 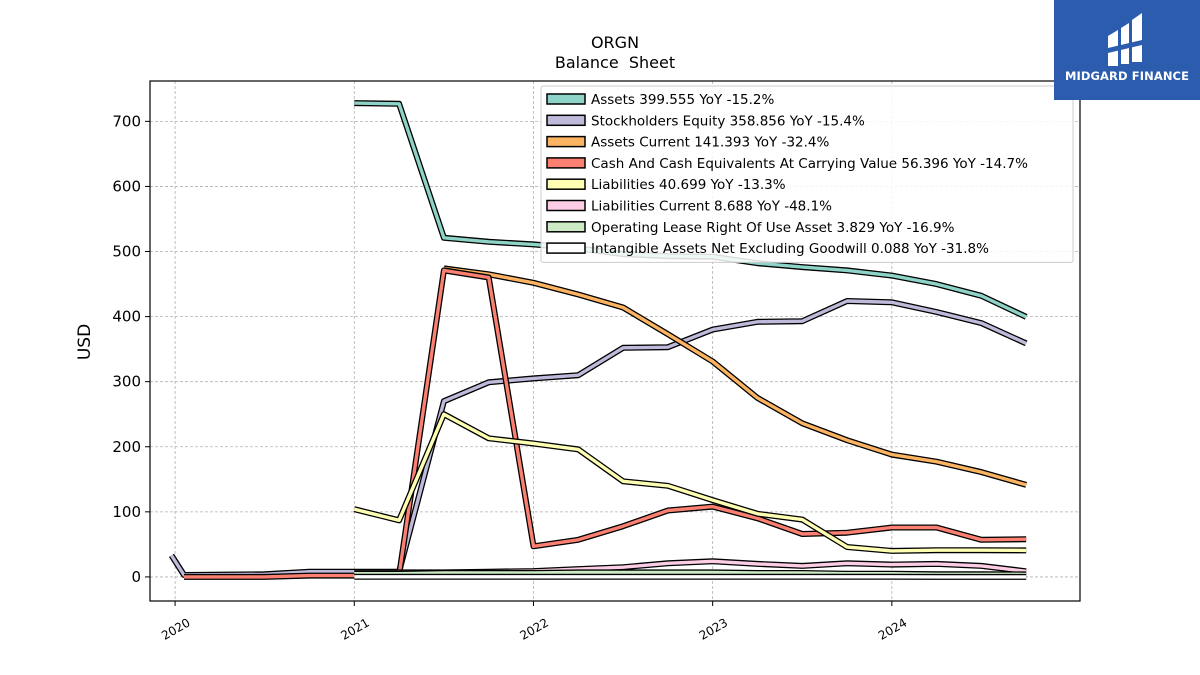 What do you see at coordinates (126, 121) in the screenshot?
I see `y-tick-label: 700` at bounding box center [126, 121].